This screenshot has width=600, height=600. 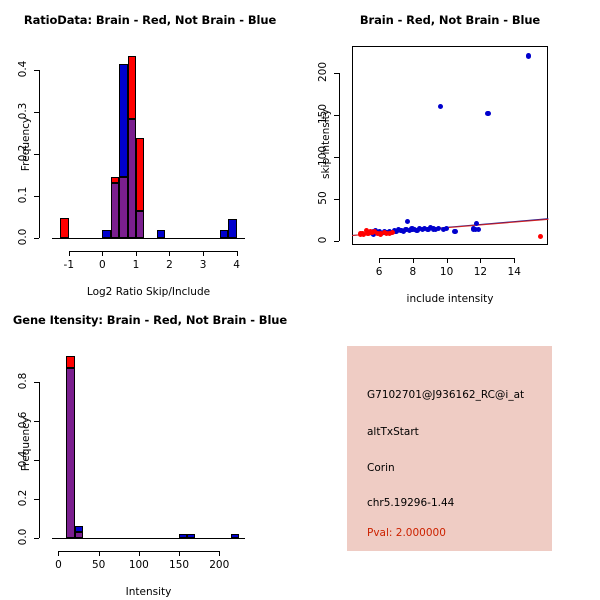 What do you see at coordinates (323, 198) in the screenshot?
I see `y-axis-tick-label: 50` at bounding box center [323, 198].